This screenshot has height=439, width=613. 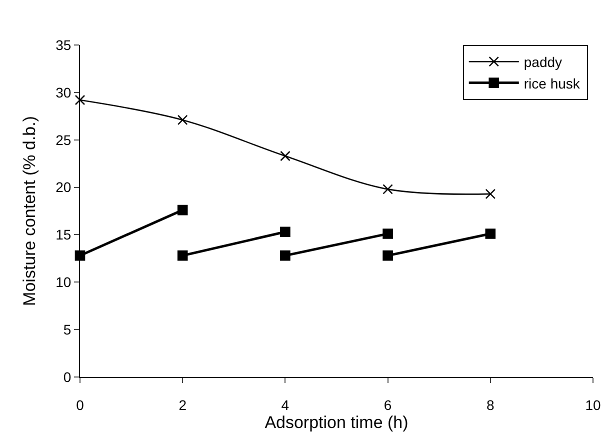 I want to click on y-tick-label: 25, so click(x=64, y=140).